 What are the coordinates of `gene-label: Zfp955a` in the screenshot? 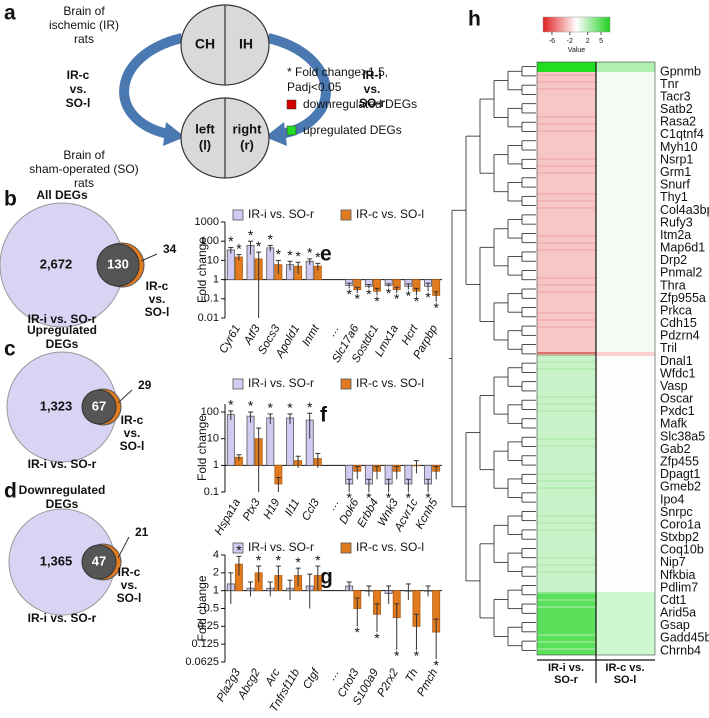 It's located at (683, 298).